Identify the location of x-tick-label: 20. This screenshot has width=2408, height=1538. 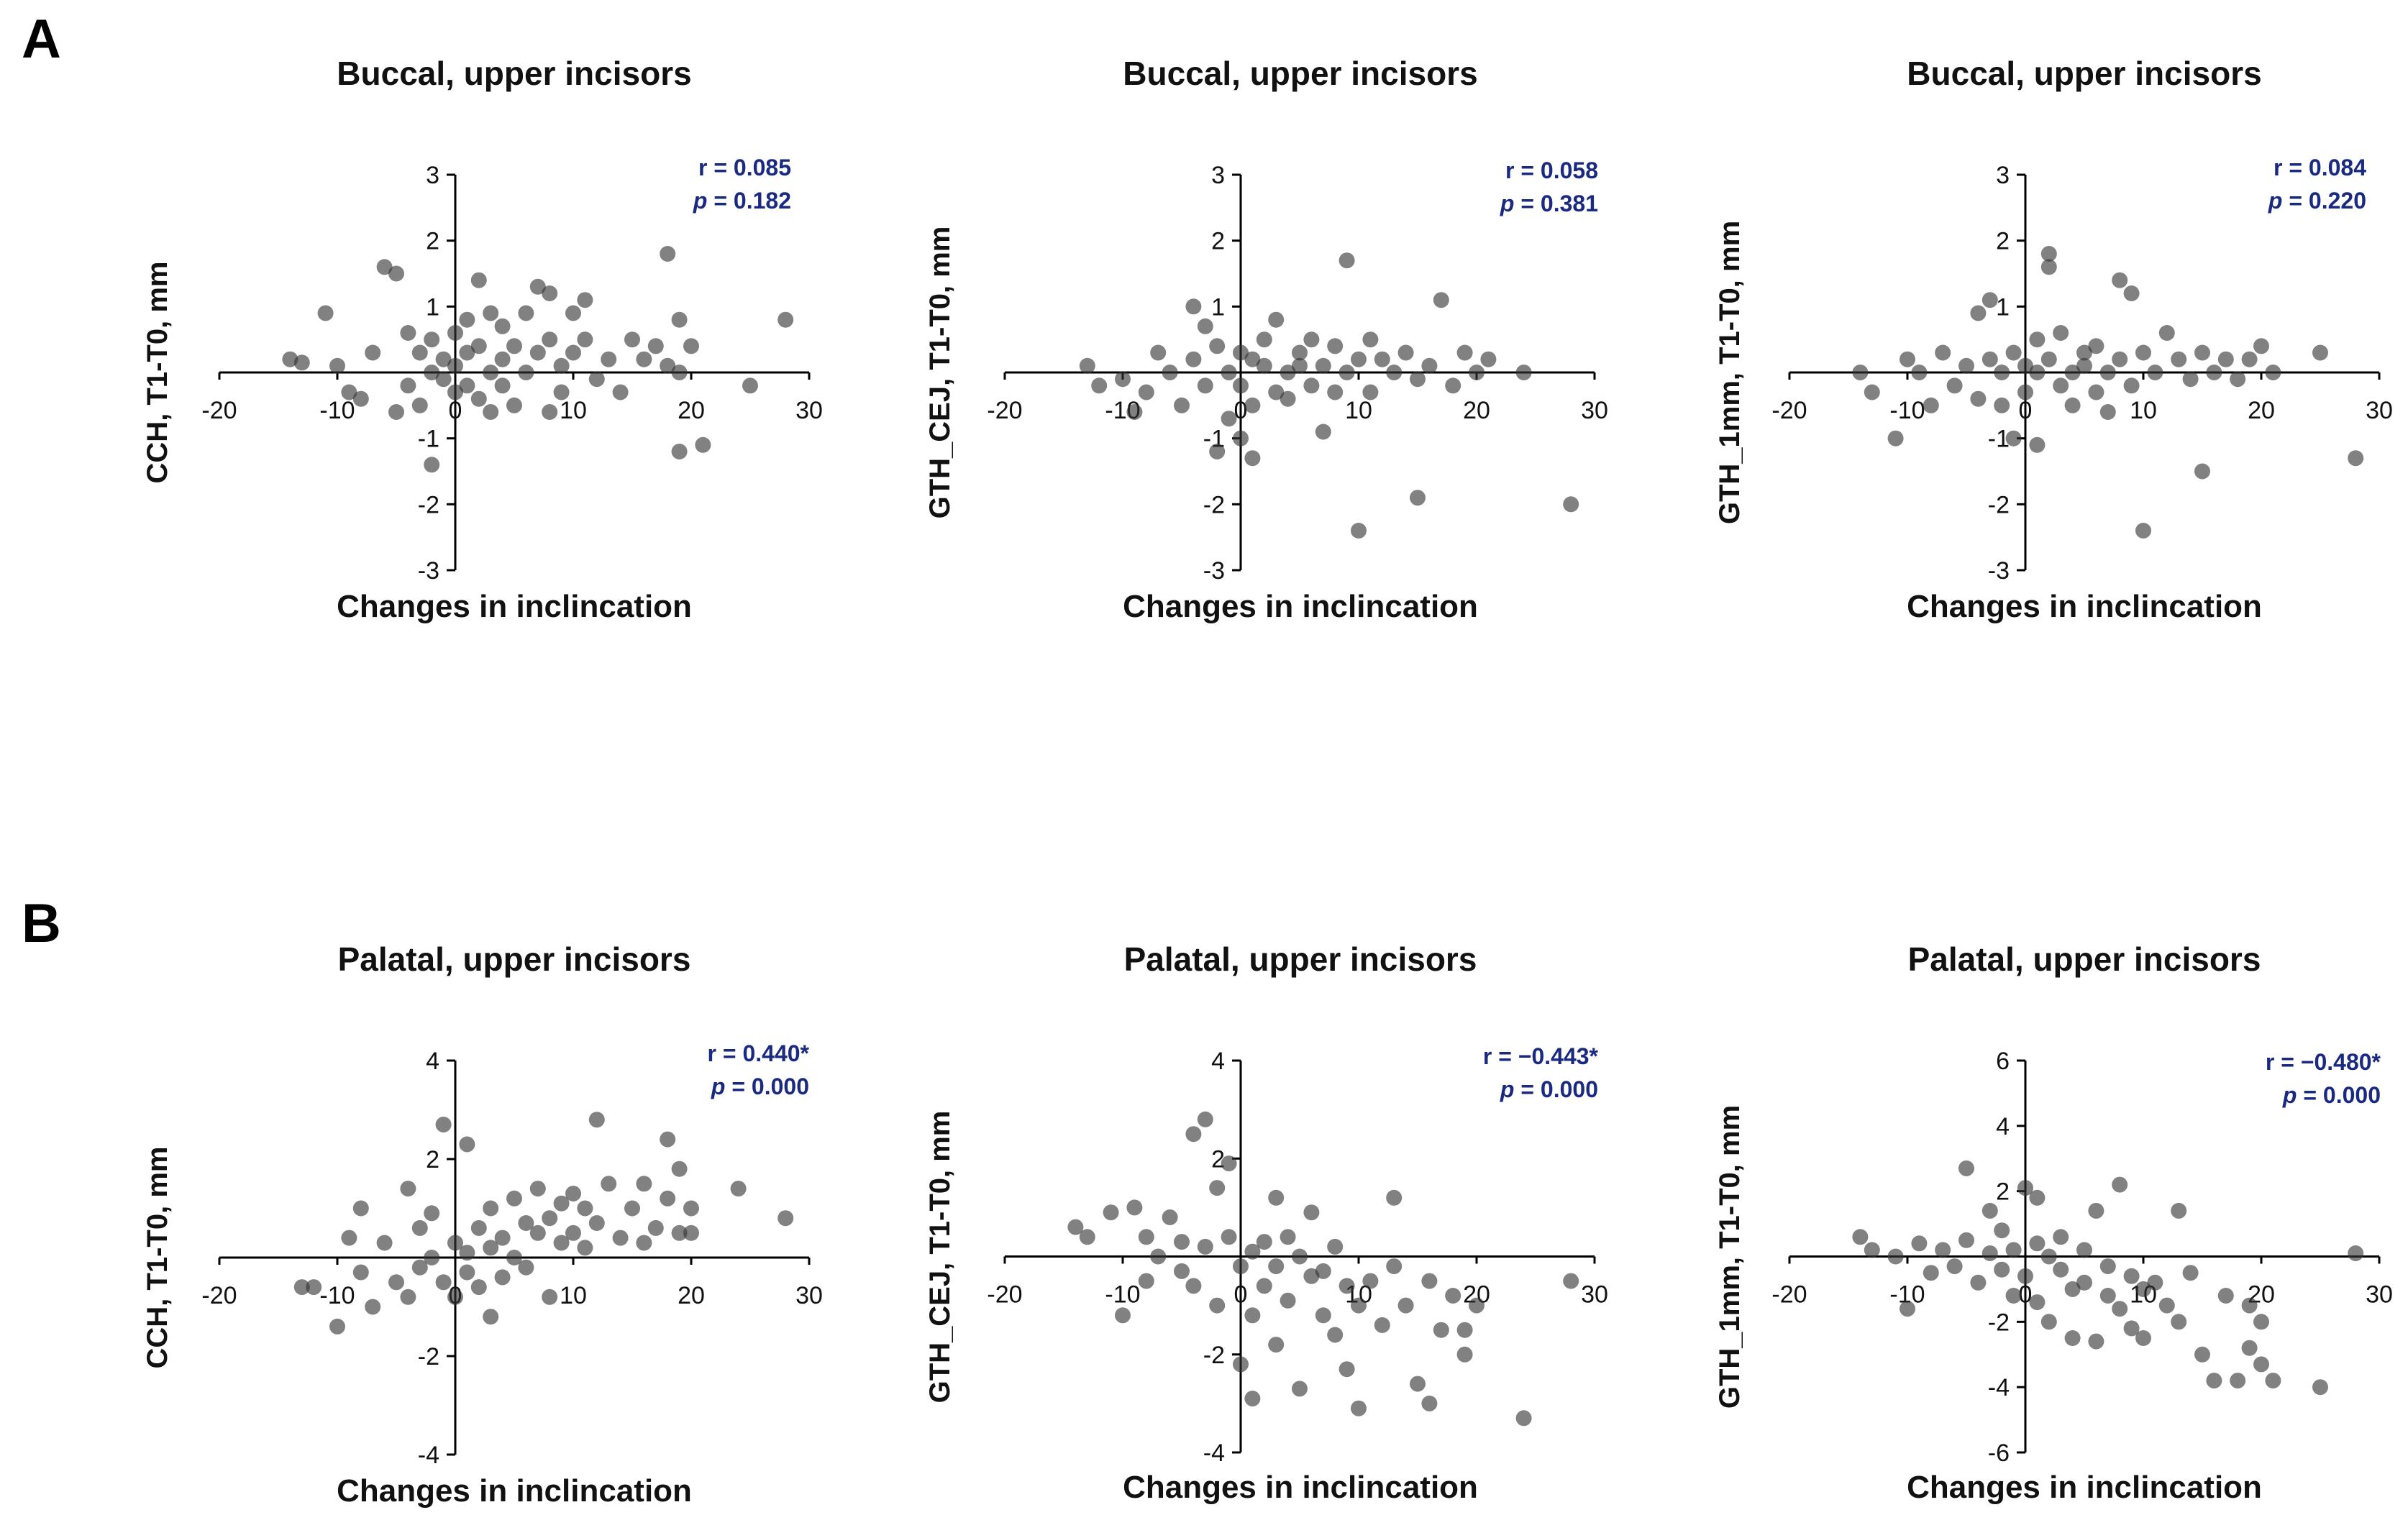
(2261, 410).